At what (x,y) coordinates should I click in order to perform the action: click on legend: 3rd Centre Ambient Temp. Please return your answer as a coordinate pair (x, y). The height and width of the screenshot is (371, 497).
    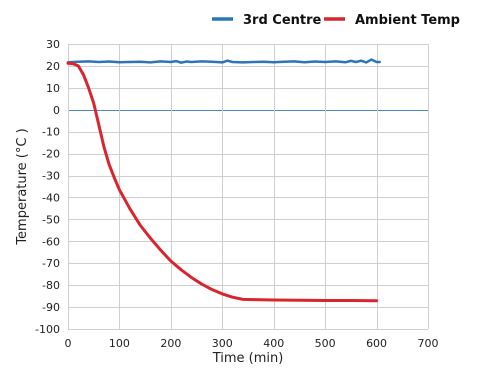
    Looking at the image, I should click on (336, 20).